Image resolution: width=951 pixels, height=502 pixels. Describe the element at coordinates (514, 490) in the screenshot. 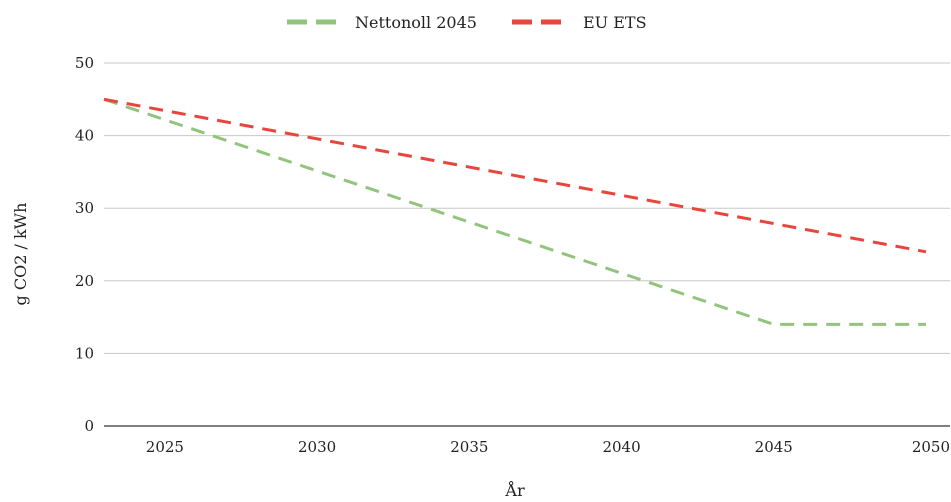

I see `x-axis-title: År` at that location.